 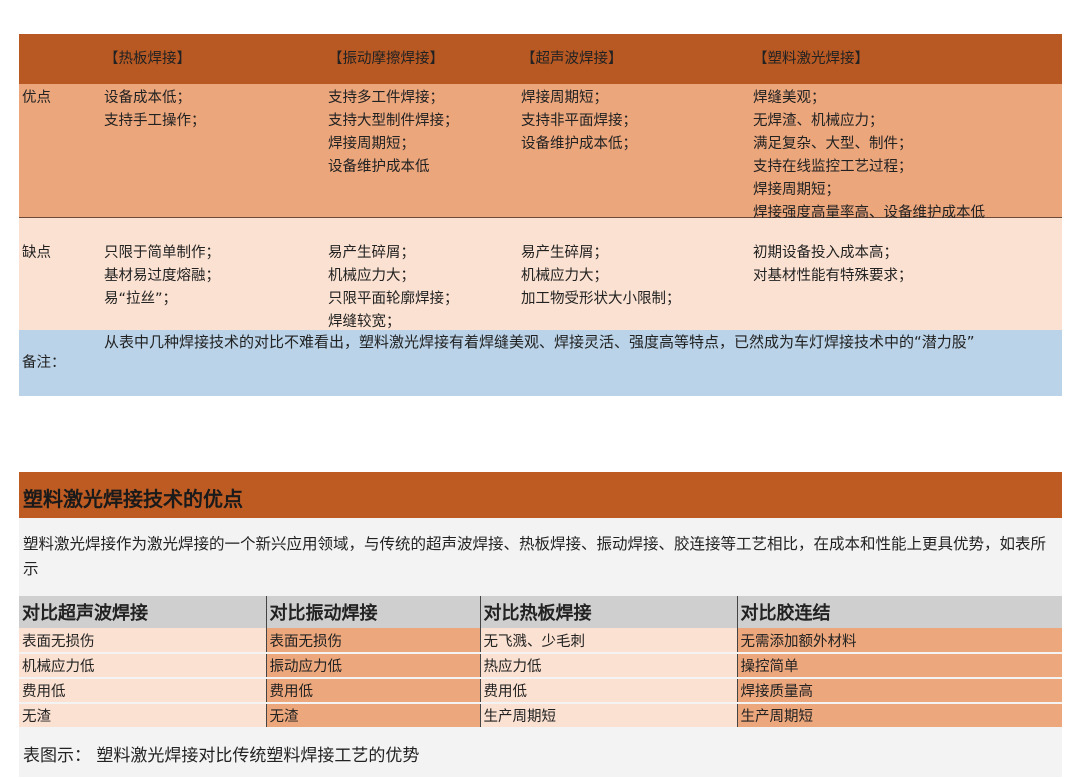 What do you see at coordinates (162, 276) in the screenshot?
I see `disadvantages-cell: 只限于简单制作； 基材易过度熔融； 易“拉丝”；` at bounding box center [162, 276].